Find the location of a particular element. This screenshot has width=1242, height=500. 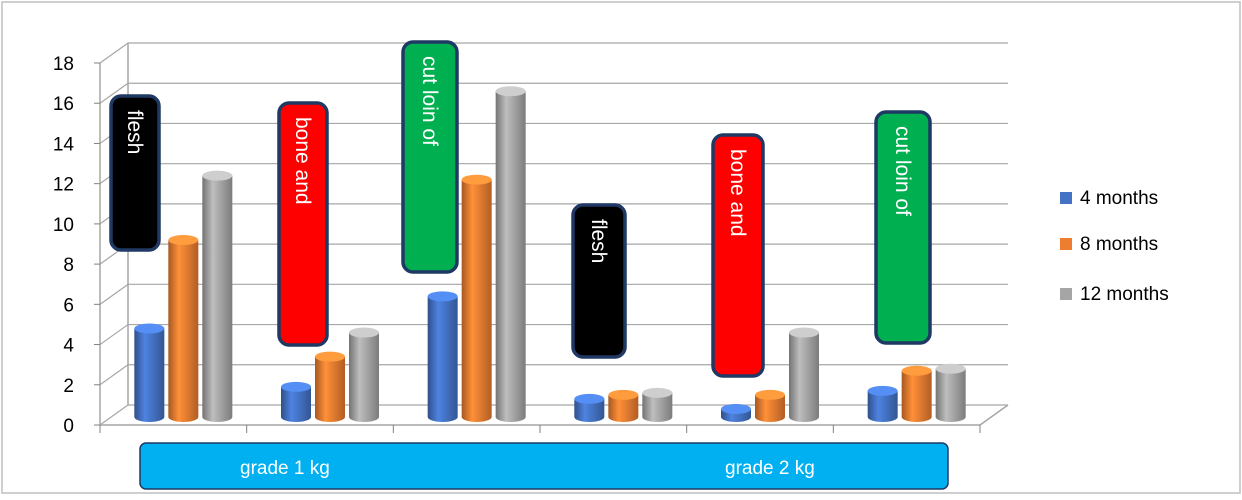

group-label: grade 1 kg is located at coordinates (285, 468).